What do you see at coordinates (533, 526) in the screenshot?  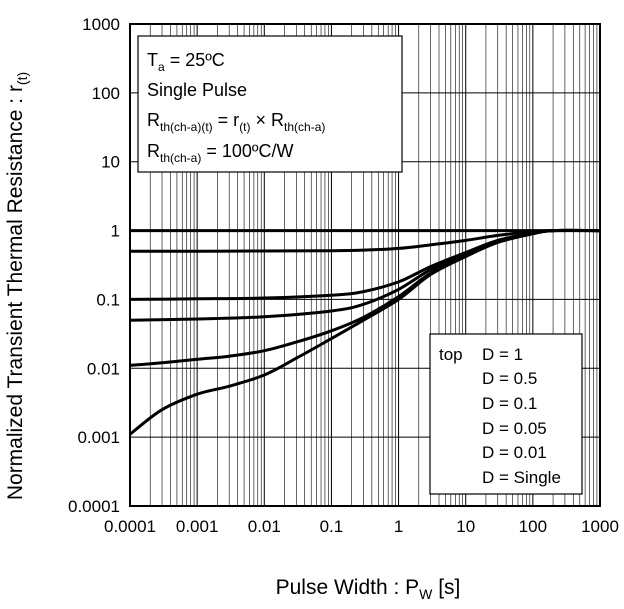 I see `x-tick-label: 100` at bounding box center [533, 526].